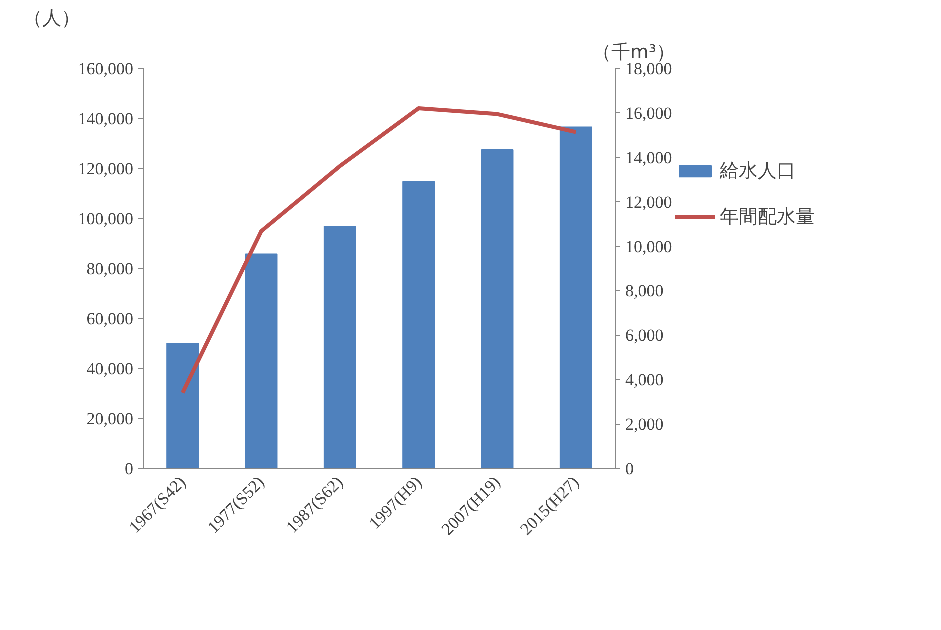 The height and width of the screenshot is (630, 941). What do you see at coordinates (758, 171) in the screenshot?
I see `legend-label: 給水人口` at bounding box center [758, 171].